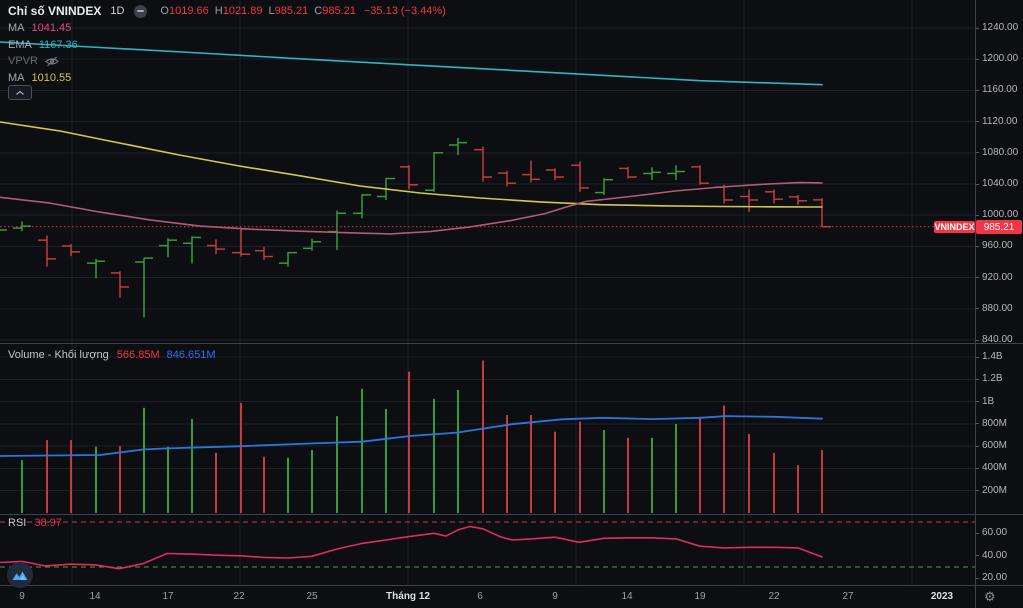  I want to click on indicator-value: 1167.36, so click(58, 44).